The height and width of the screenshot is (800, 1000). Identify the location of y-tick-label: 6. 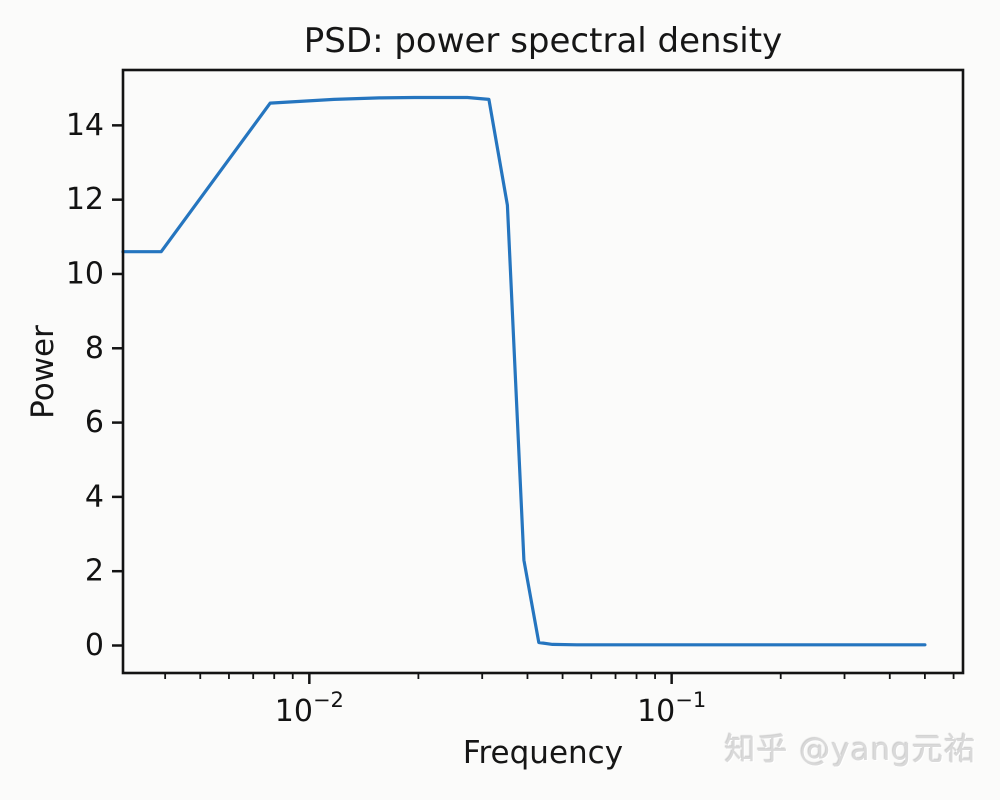
(94, 422).